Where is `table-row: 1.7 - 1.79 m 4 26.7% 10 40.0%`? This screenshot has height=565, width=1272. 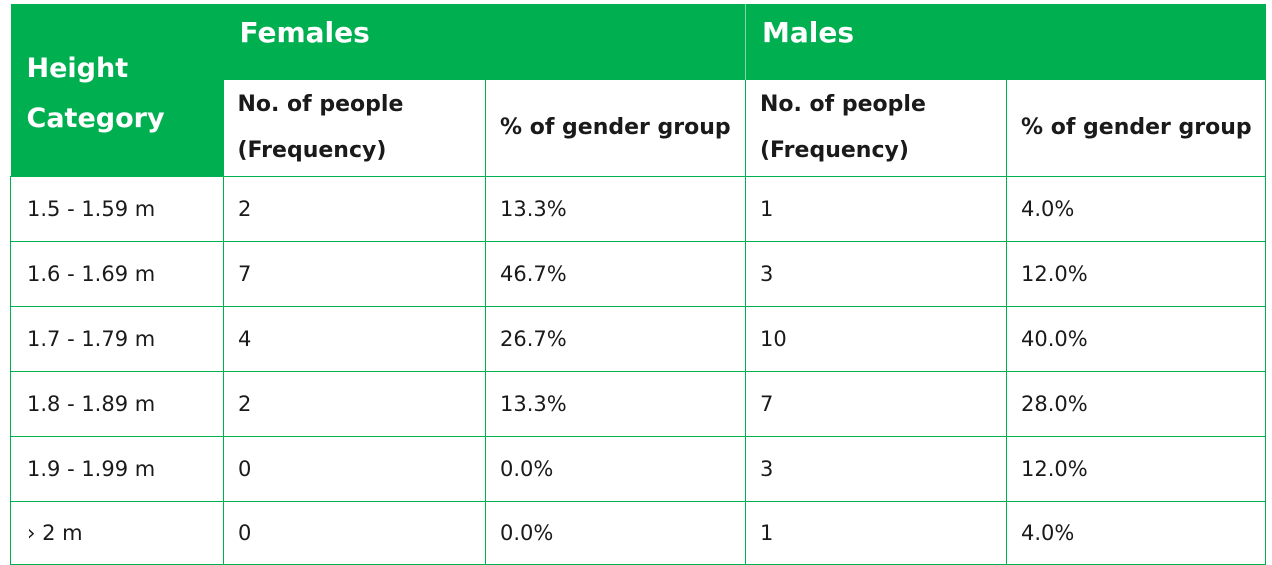
table-row: 1.7 - 1.79 m 4 26.7% 10 40.0% is located at coordinates (638, 339).